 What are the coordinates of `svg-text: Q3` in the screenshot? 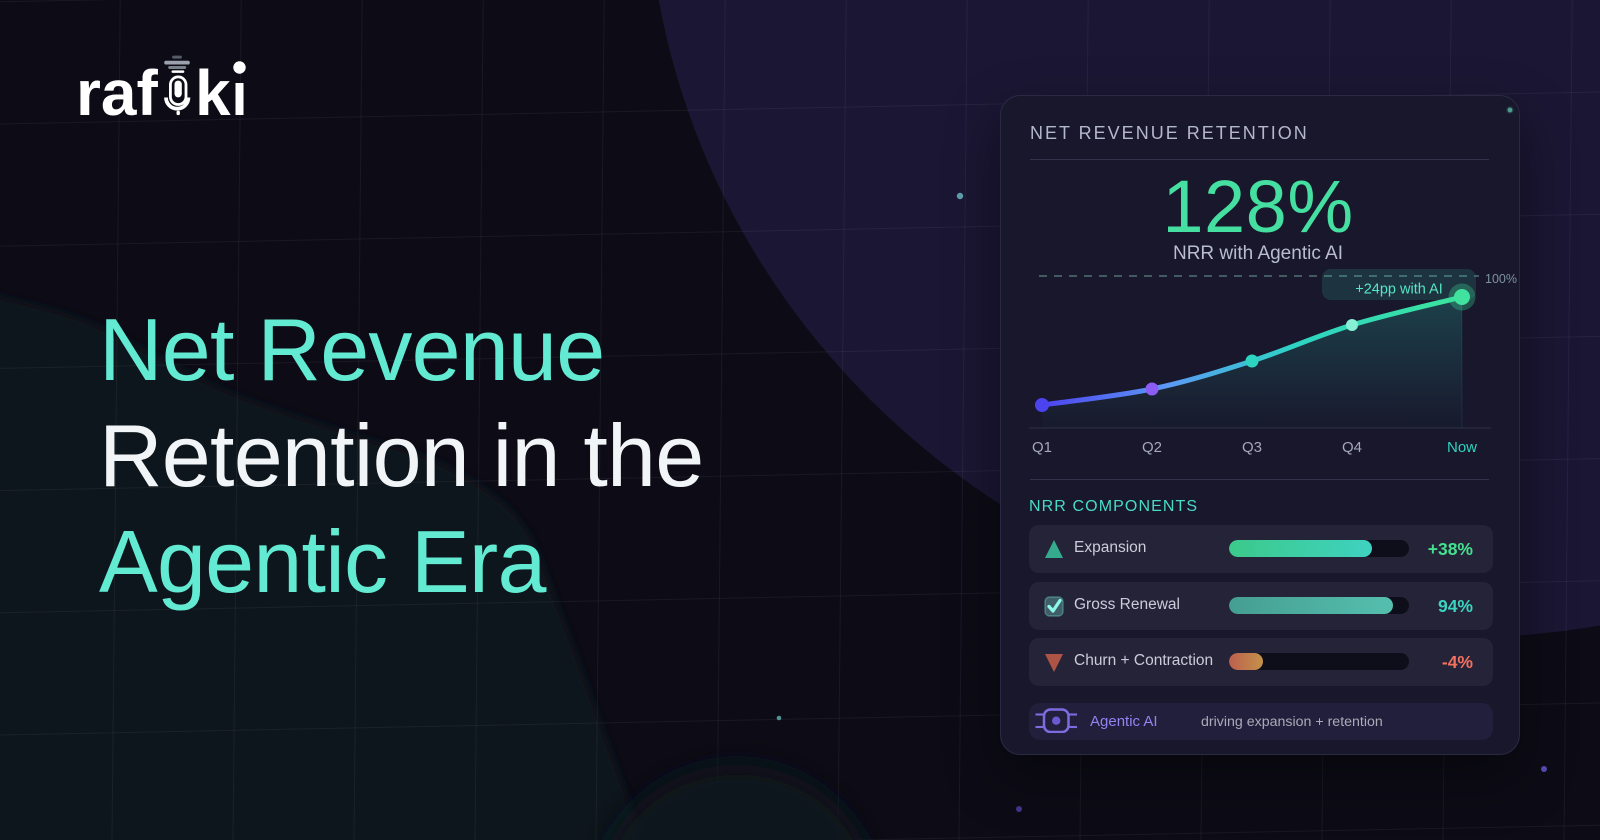 It's located at (1252, 447).